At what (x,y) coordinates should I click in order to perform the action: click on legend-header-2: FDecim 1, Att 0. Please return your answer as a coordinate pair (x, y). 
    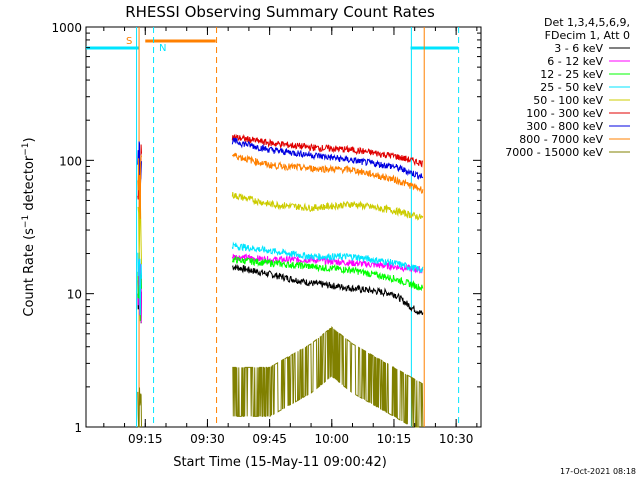
    Looking at the image, I should click on (587, 35).